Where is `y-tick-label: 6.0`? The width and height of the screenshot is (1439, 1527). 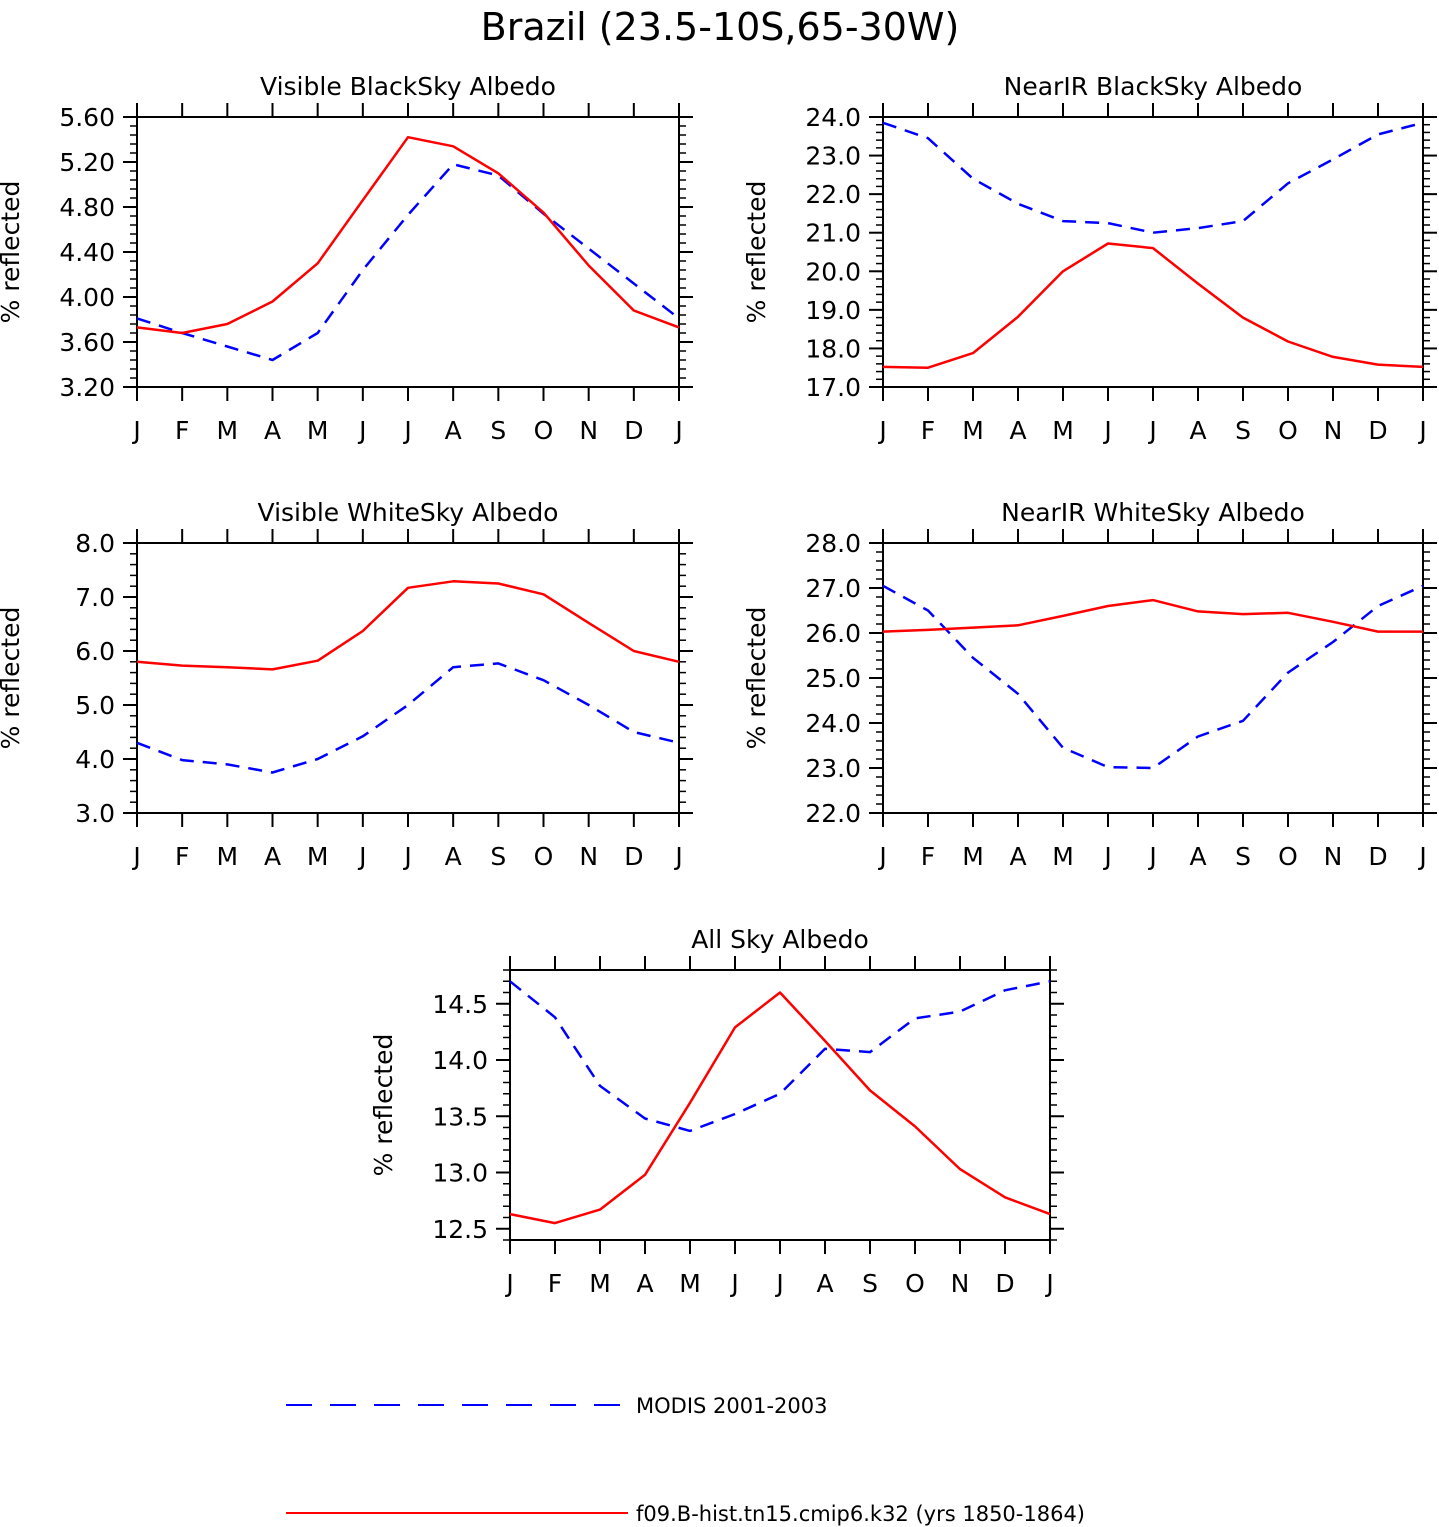
y-tick-label: 6.0 is located at coordinates (95, 651).